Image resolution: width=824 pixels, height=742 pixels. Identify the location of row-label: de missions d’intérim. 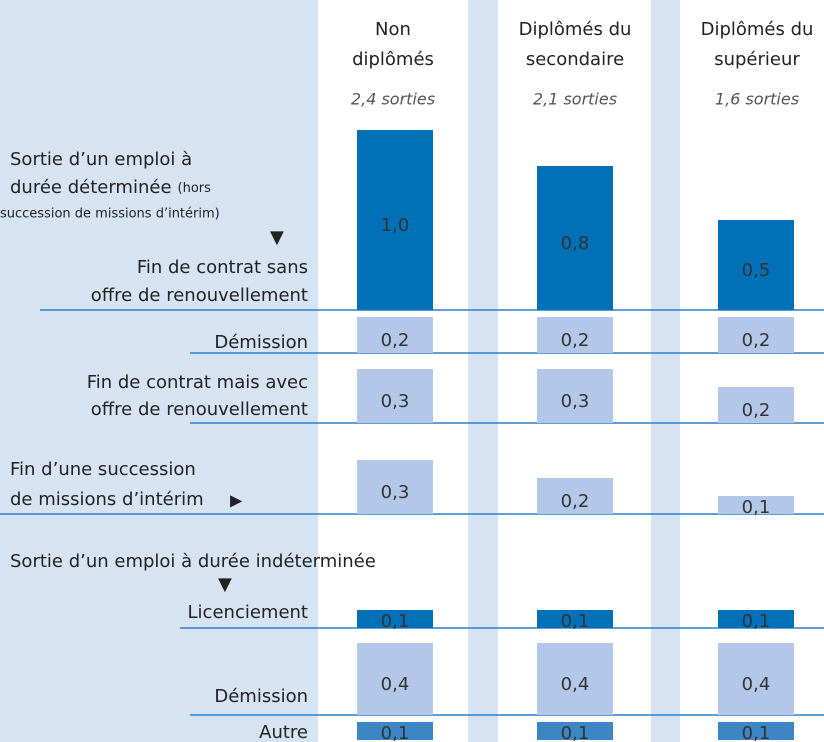
(107, 499).